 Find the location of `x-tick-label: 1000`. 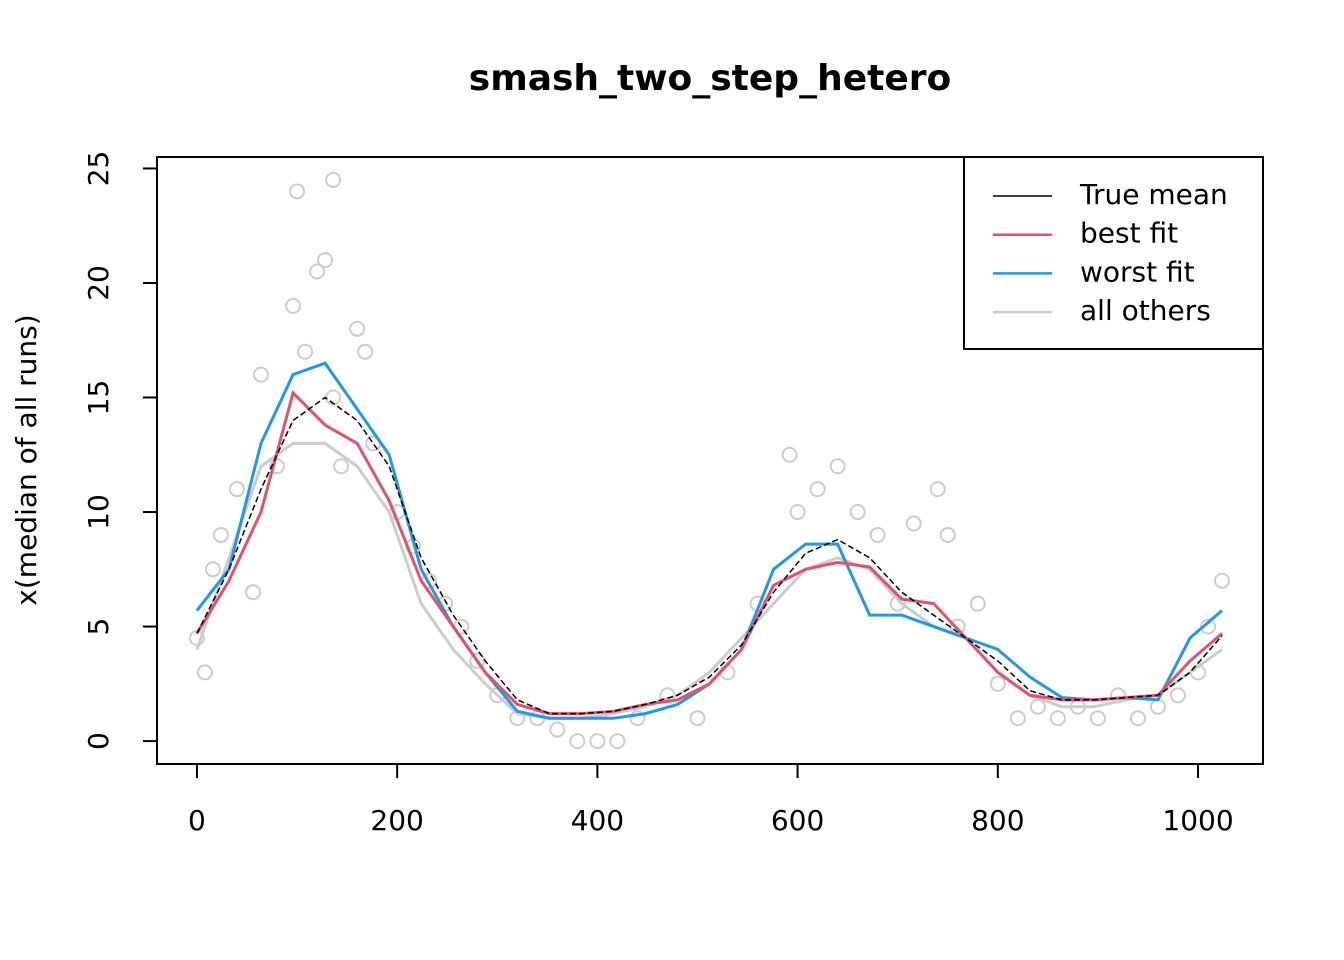

x-tick-label: 1000 is located at coordinates (1197, 820).